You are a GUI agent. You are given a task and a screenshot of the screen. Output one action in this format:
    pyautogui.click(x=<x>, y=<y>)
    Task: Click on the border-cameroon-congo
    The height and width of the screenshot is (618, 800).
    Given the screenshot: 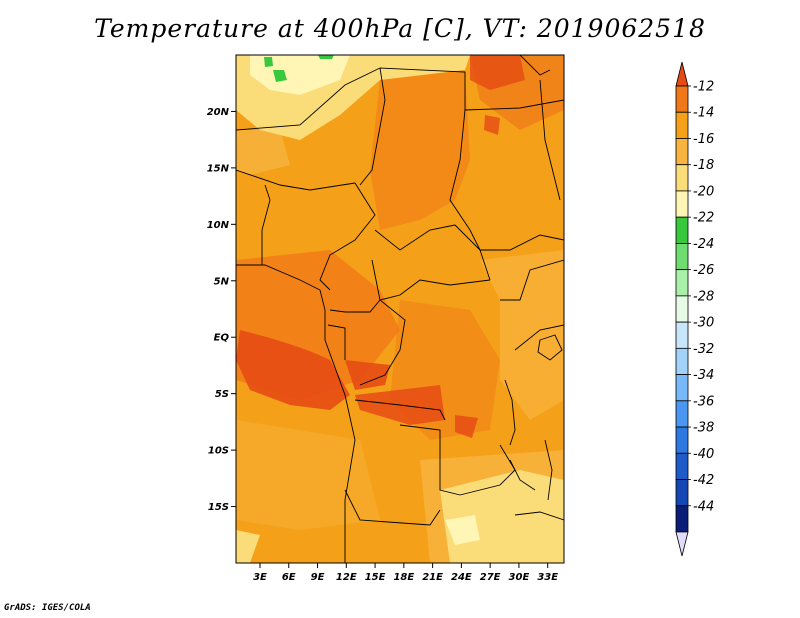 What is the action you would take?
    pyautogui.click(x=355, y=306)
    